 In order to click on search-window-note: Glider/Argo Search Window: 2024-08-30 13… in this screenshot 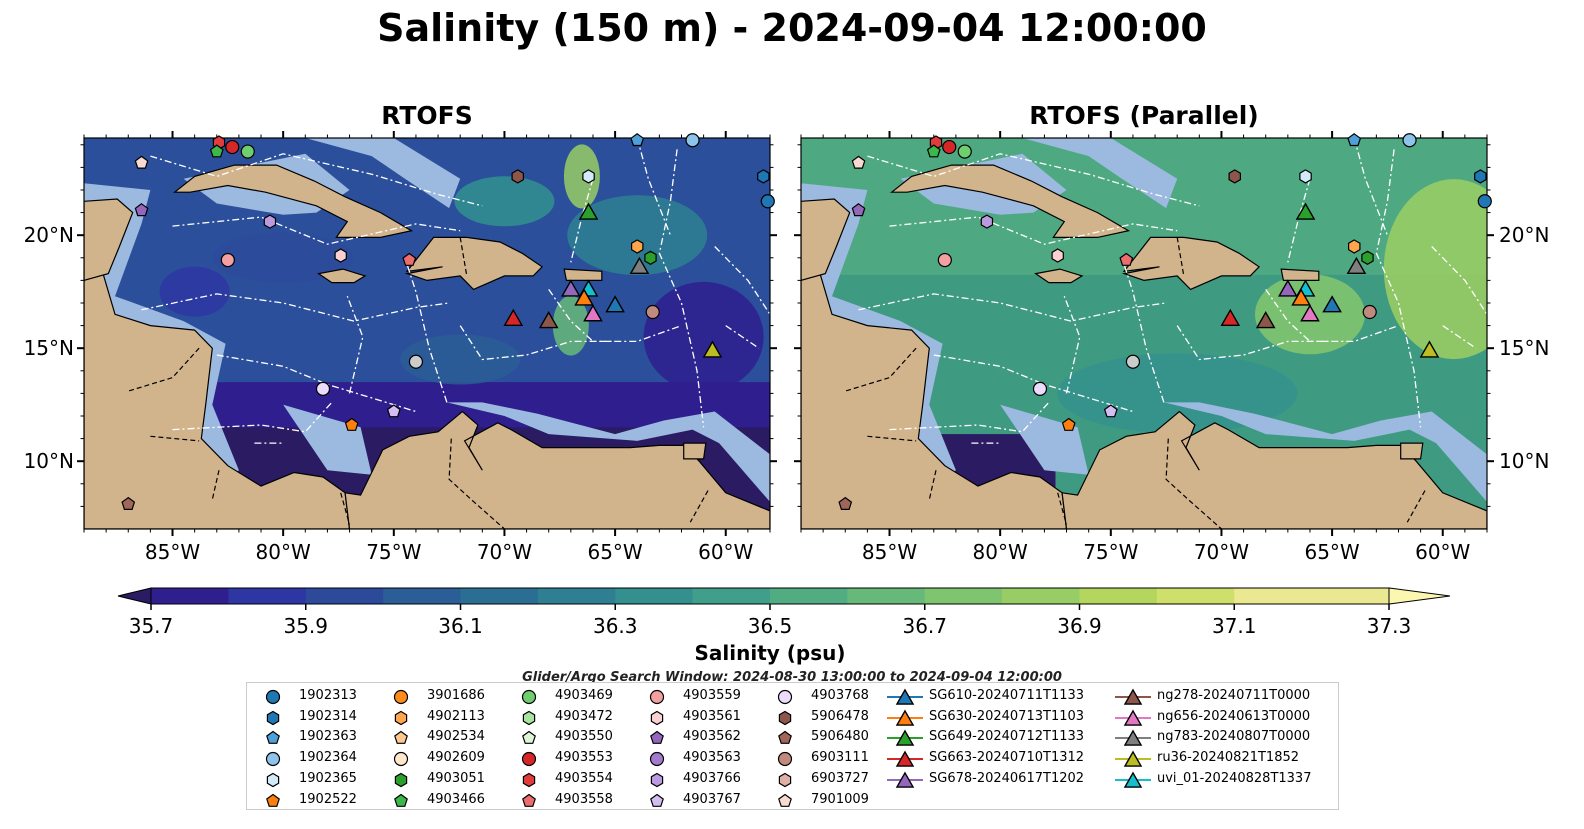, I will do `click(792, 677)`.